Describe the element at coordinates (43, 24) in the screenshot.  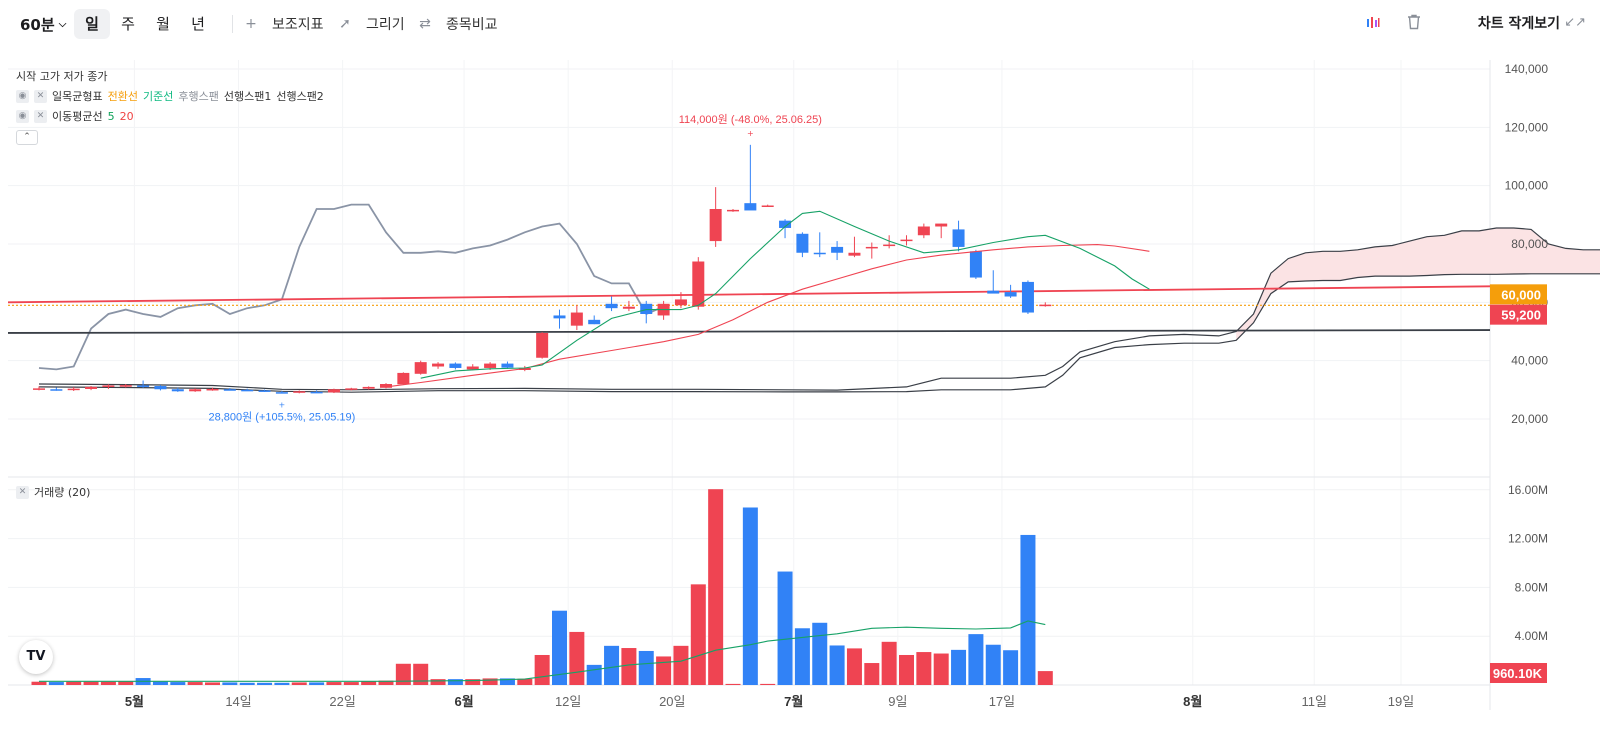
I see `interval-select: 60분 ⌵` at that location.